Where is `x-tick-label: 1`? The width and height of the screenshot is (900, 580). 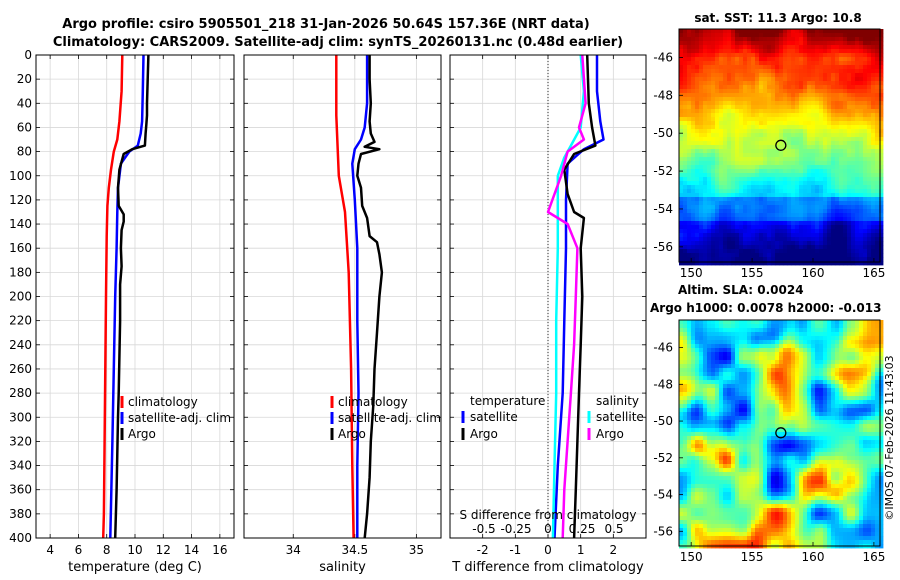
x-tick-label: 1 is located at coordinates (581, 550).